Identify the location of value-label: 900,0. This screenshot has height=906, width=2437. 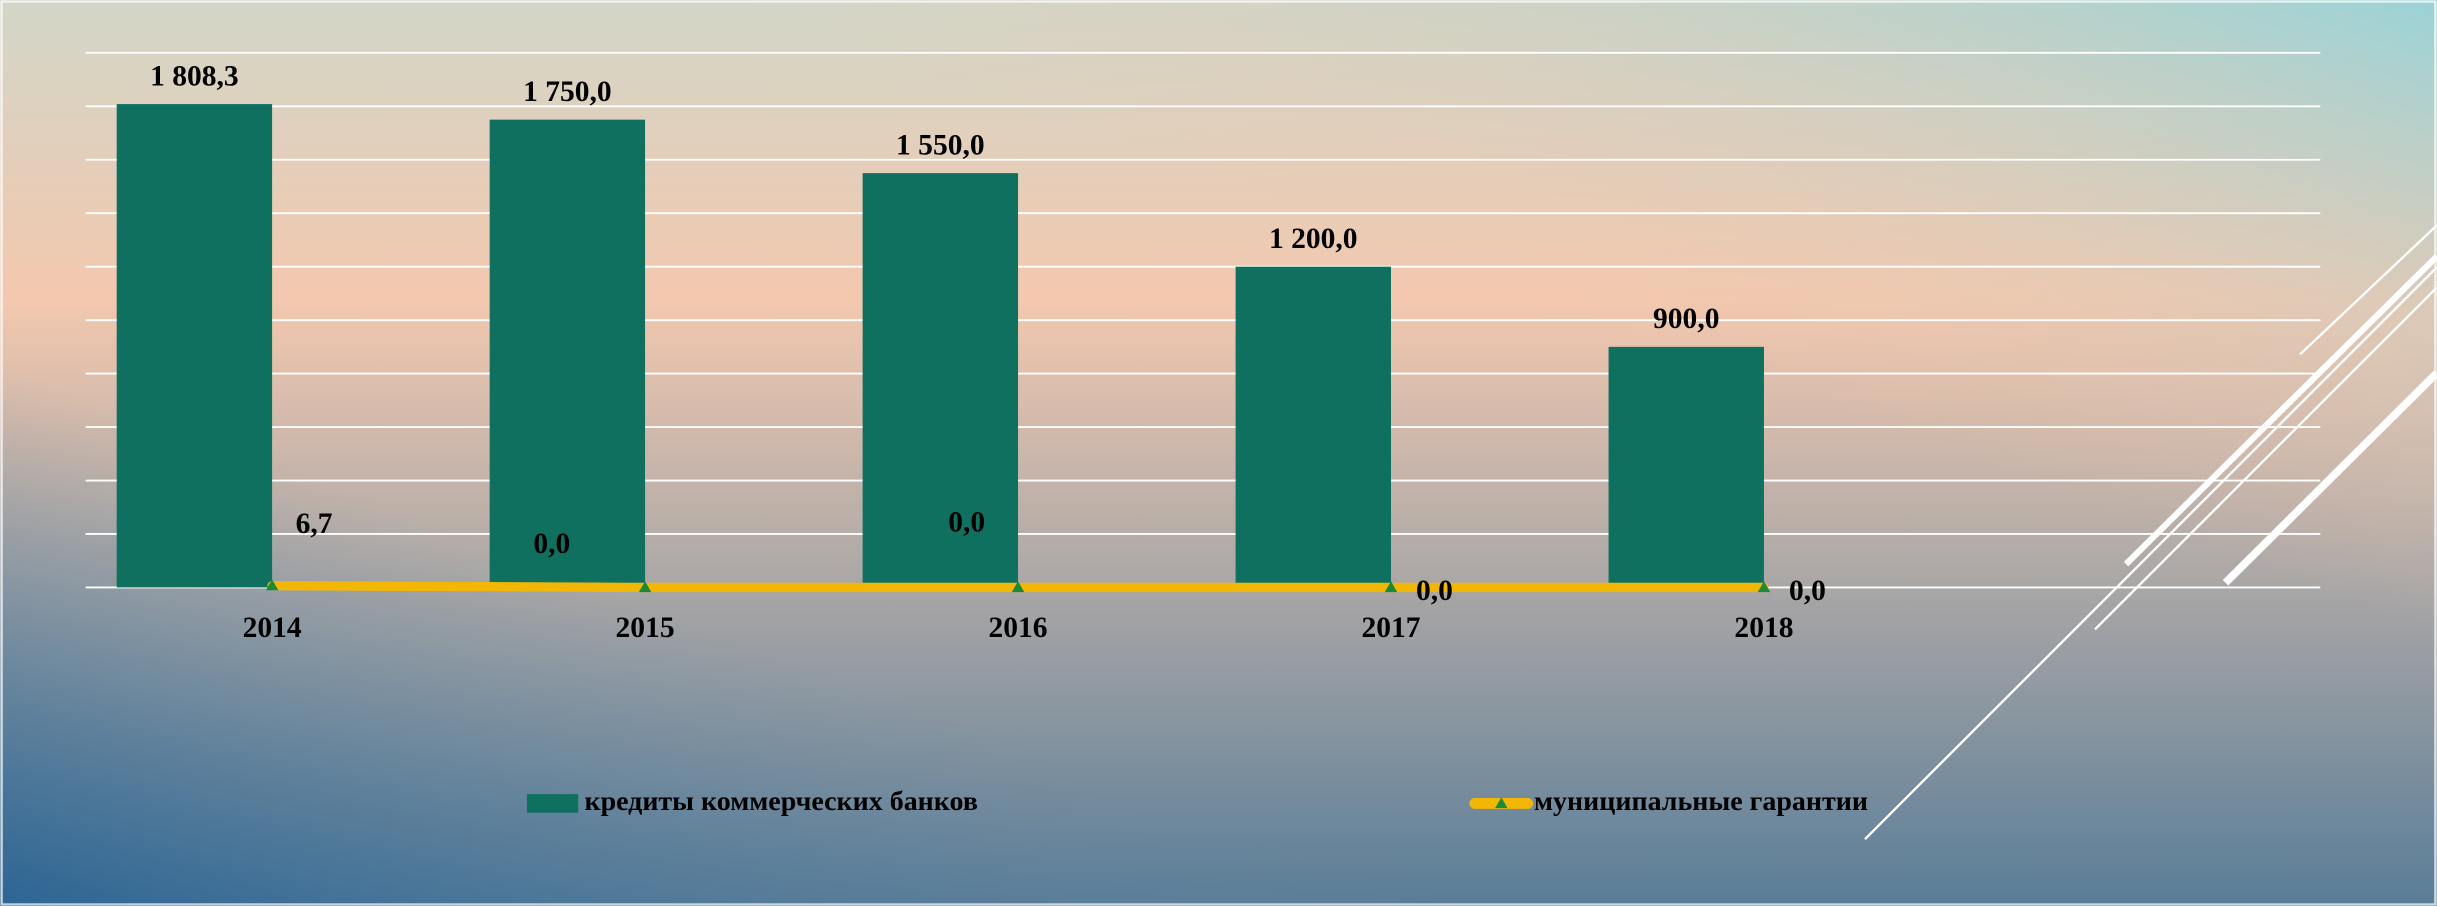
(1686, 319).